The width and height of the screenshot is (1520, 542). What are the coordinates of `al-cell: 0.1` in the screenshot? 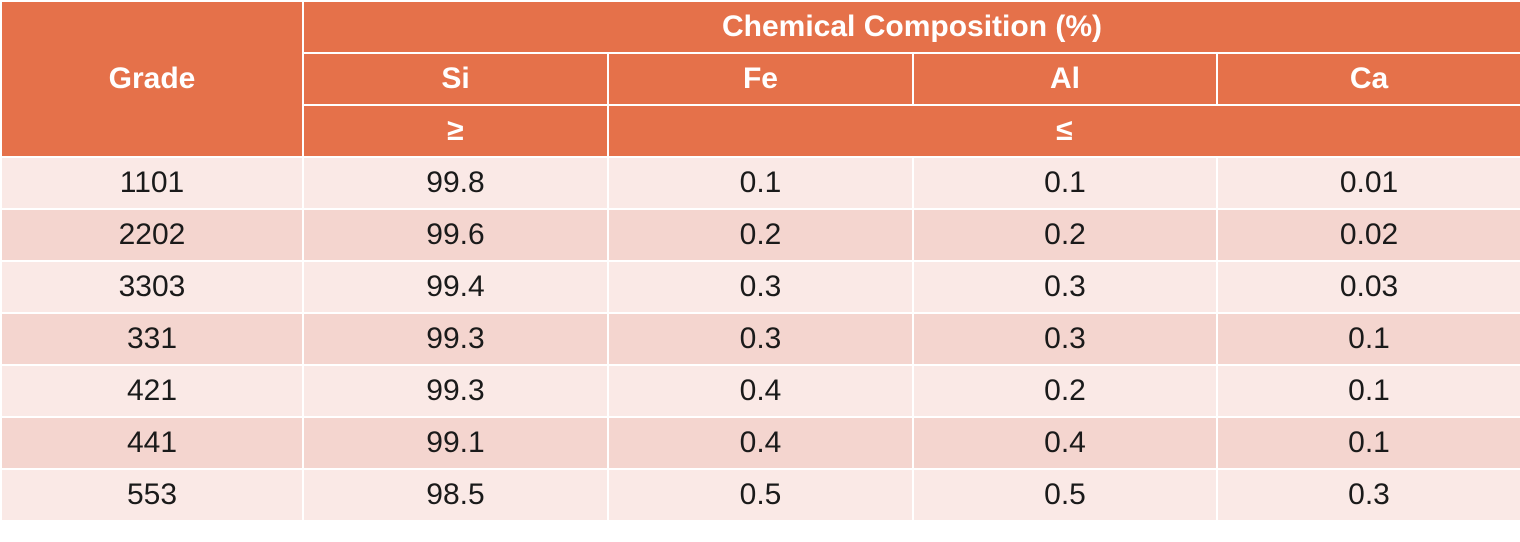 It's located at (1065, 183).